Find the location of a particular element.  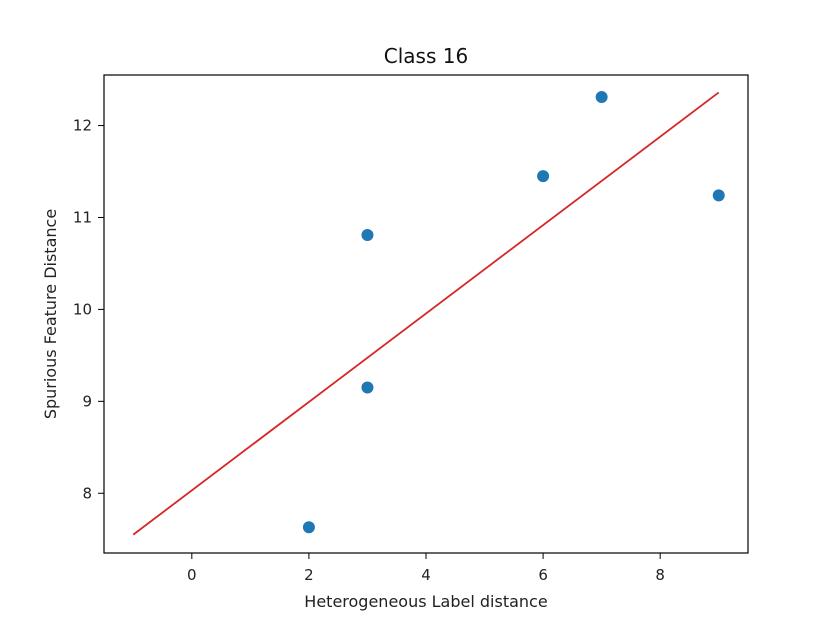

x-tick-label: 8 is located at coordinates (660, 575).